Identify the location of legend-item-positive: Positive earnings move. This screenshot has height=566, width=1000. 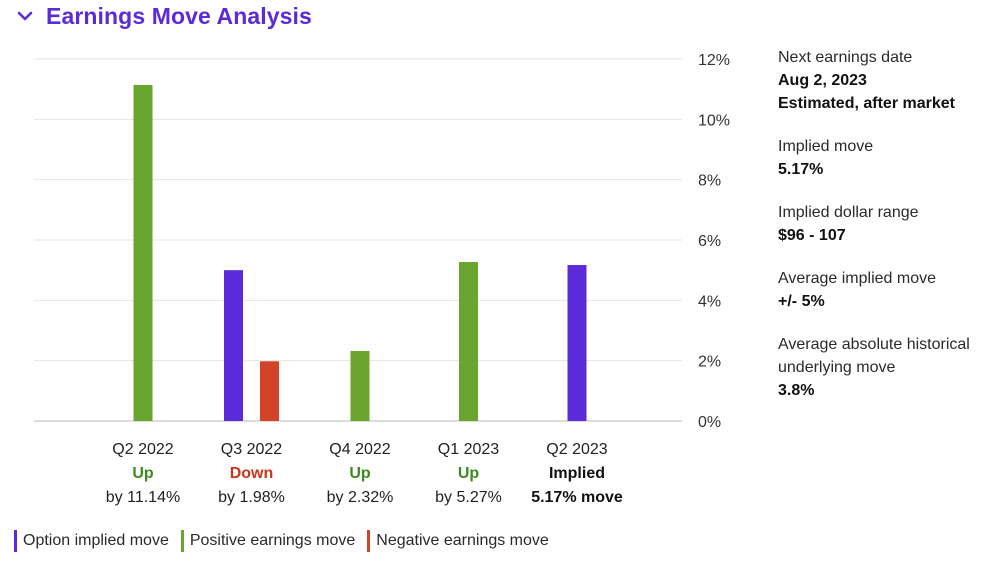
(268, 541).